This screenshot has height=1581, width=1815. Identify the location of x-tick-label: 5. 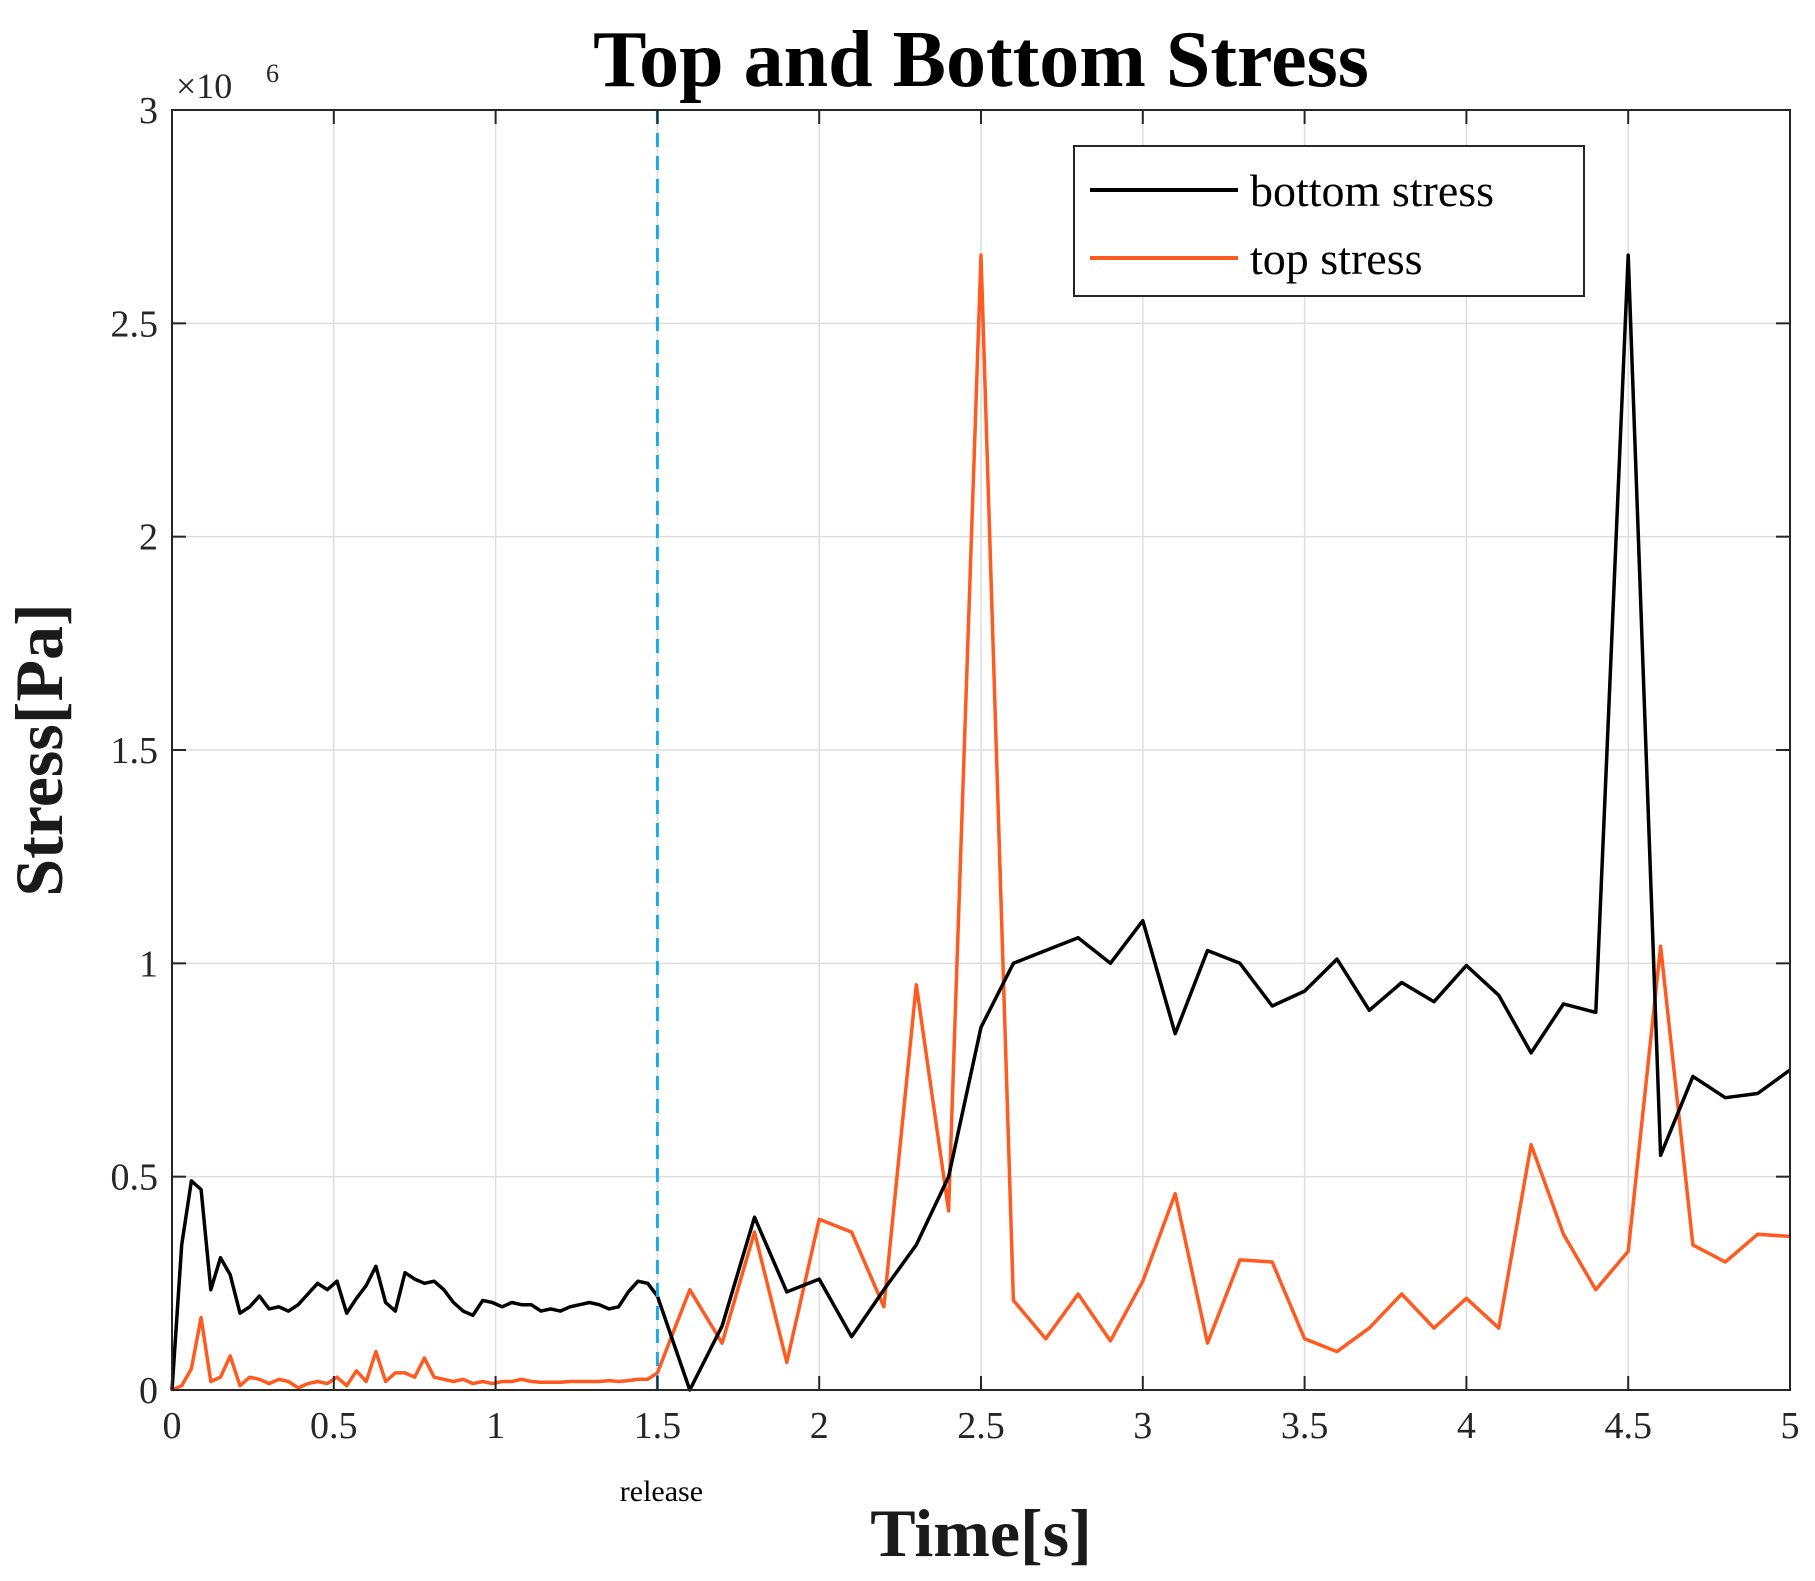
(1790, 1426).